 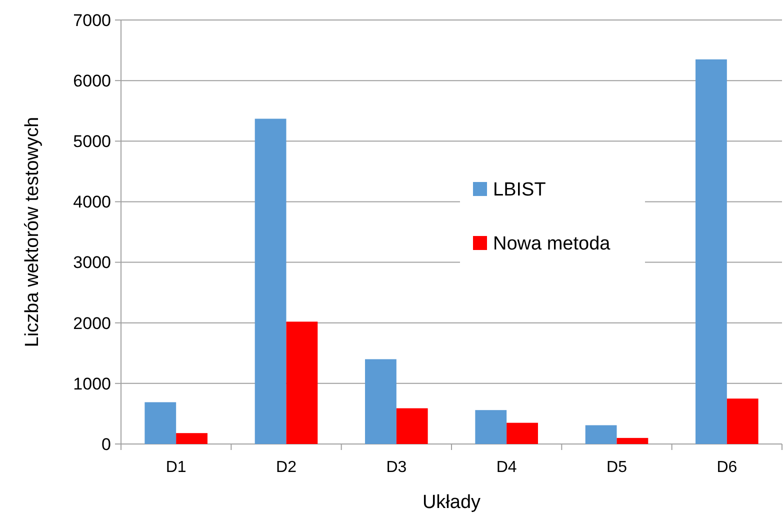 I want to click on y-tick-label: 4000, so click(x=92, y=202).